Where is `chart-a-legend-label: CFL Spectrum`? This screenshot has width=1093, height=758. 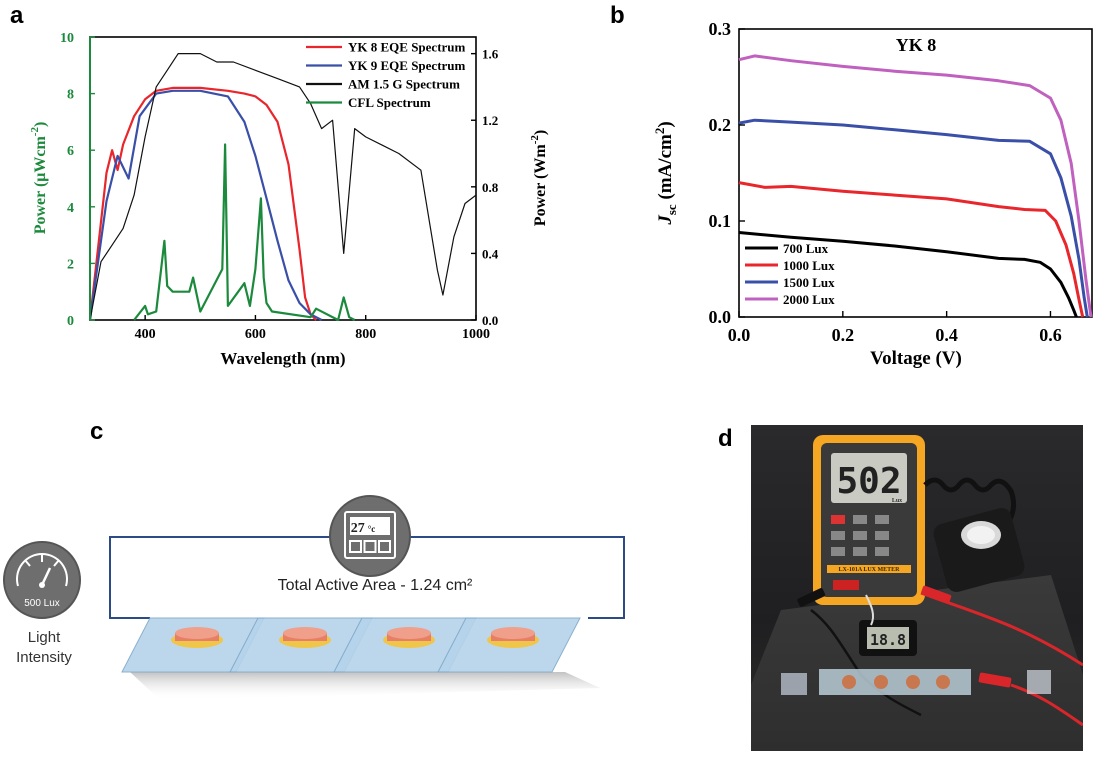 chart-a-legend-label: CFL Spectrum is located at coordinates (389, 102).